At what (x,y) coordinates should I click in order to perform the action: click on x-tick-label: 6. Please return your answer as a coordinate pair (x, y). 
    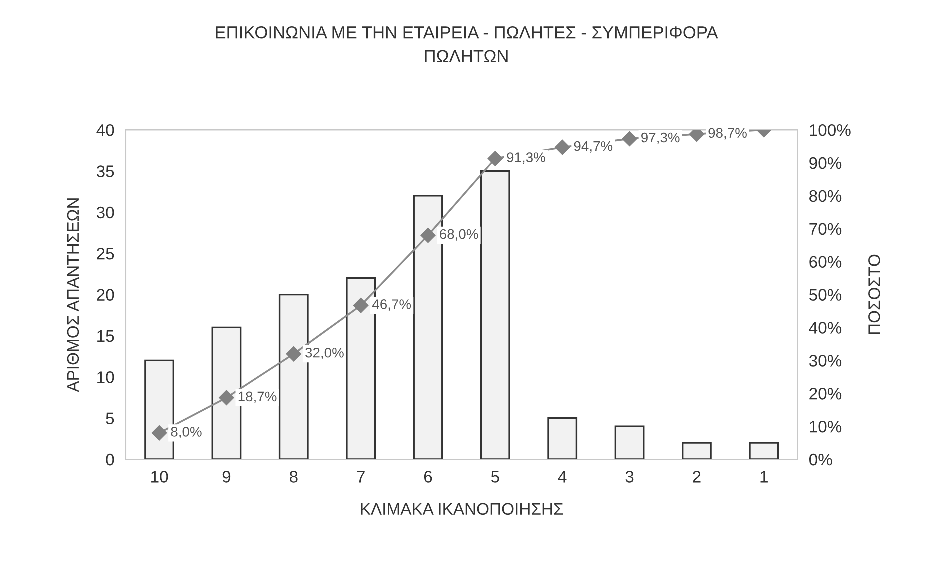
    Looking at the image, I should click on (428, 477).